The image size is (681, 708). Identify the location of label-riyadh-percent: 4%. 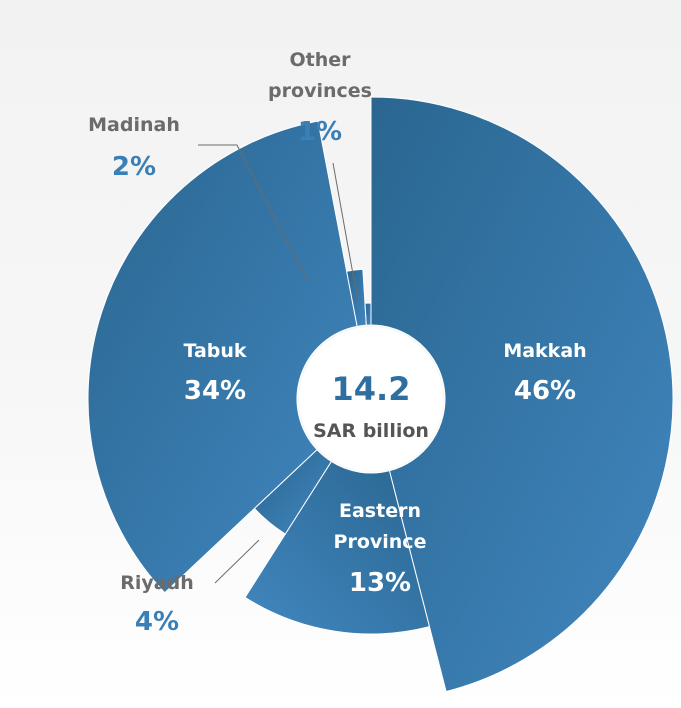
(157, 622).